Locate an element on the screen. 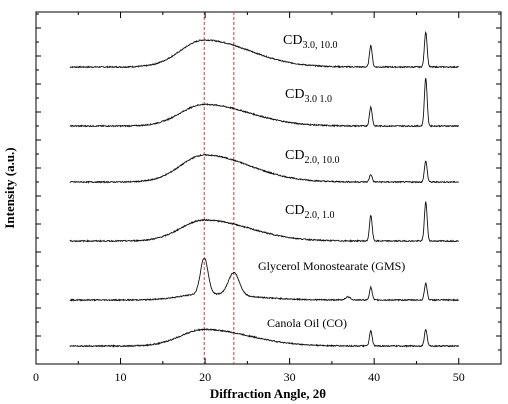  series-label-1: CD3.0, 10.0 is located at coordinates (310, 42).